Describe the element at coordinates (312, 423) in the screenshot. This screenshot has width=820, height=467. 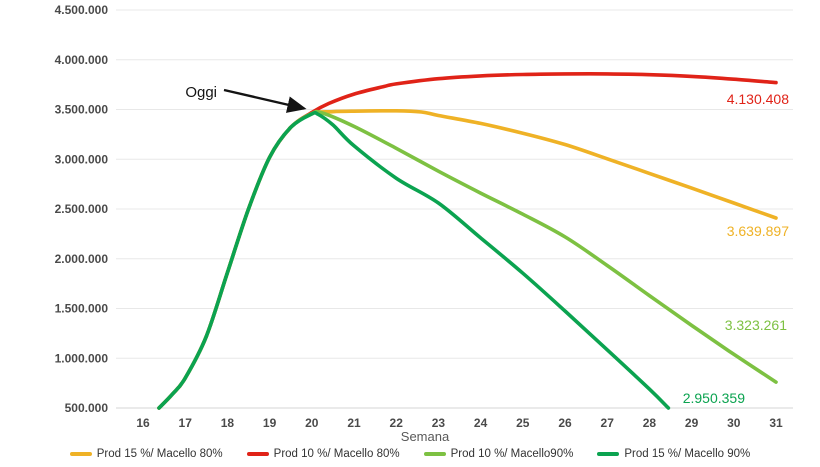
I see `x-tick-label: 20` at that location.